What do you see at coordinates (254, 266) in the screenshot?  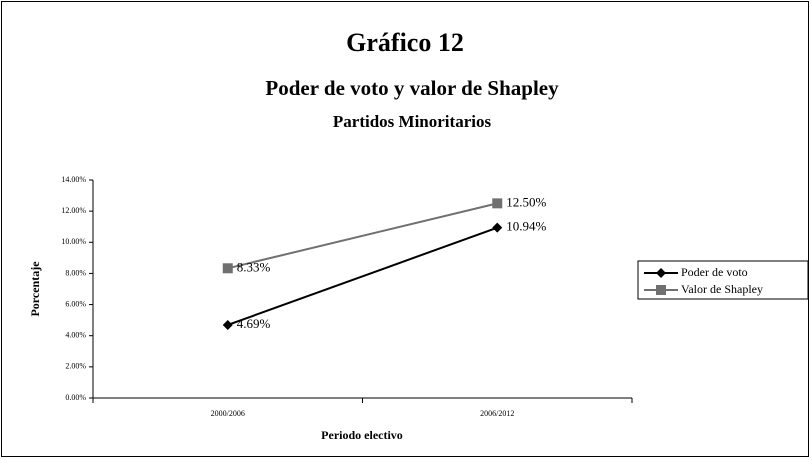 I see `data-label: 8.33%` at bounding box center [254, 266].